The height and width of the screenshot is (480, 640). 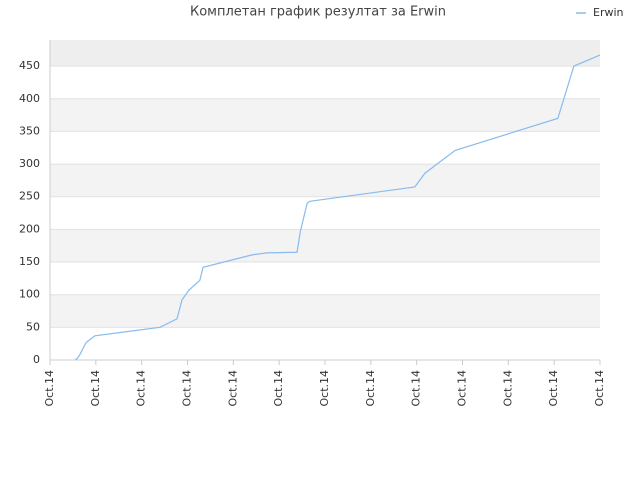 What do you see at coordinates (36, 359) in the screenshot?
I see `y-tick-label: 0` at bounding box center [36, 359].